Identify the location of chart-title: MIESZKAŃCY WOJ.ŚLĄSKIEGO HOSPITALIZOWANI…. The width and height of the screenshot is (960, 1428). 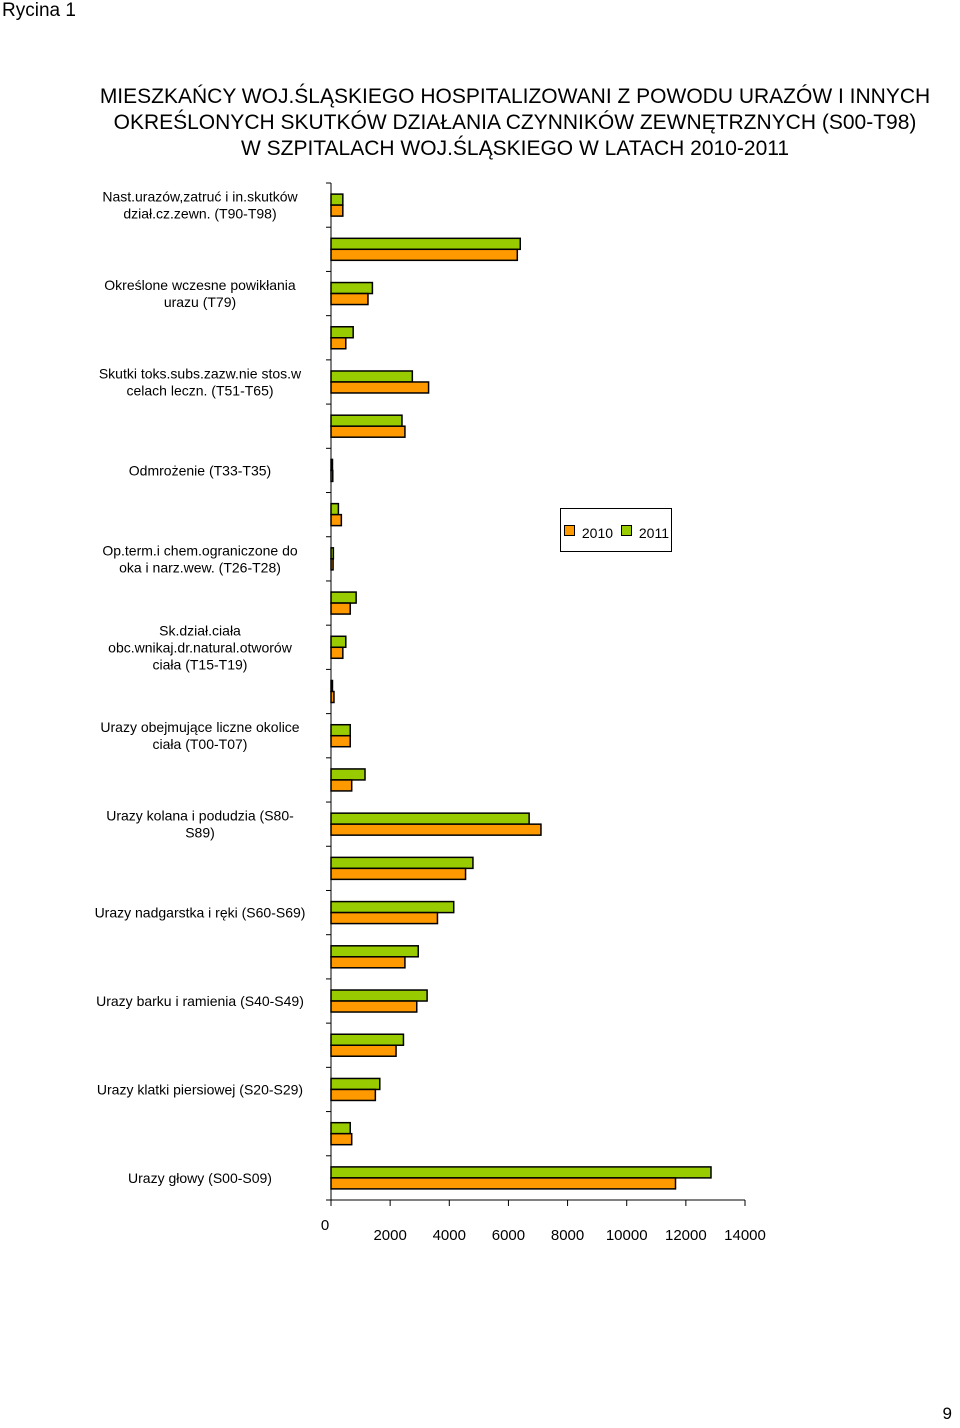
(500, 123).